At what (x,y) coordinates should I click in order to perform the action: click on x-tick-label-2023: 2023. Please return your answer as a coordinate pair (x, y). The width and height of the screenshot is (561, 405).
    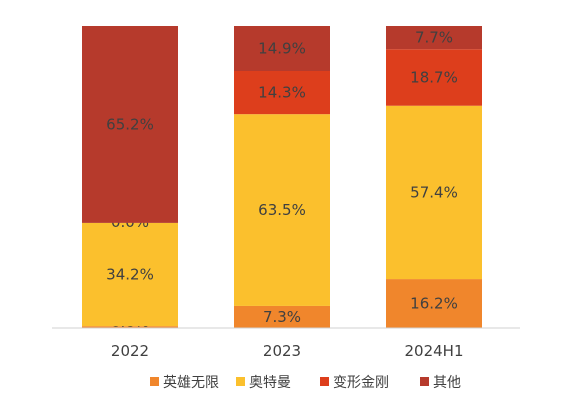
    Looking at the image, I should click on (282, 351).